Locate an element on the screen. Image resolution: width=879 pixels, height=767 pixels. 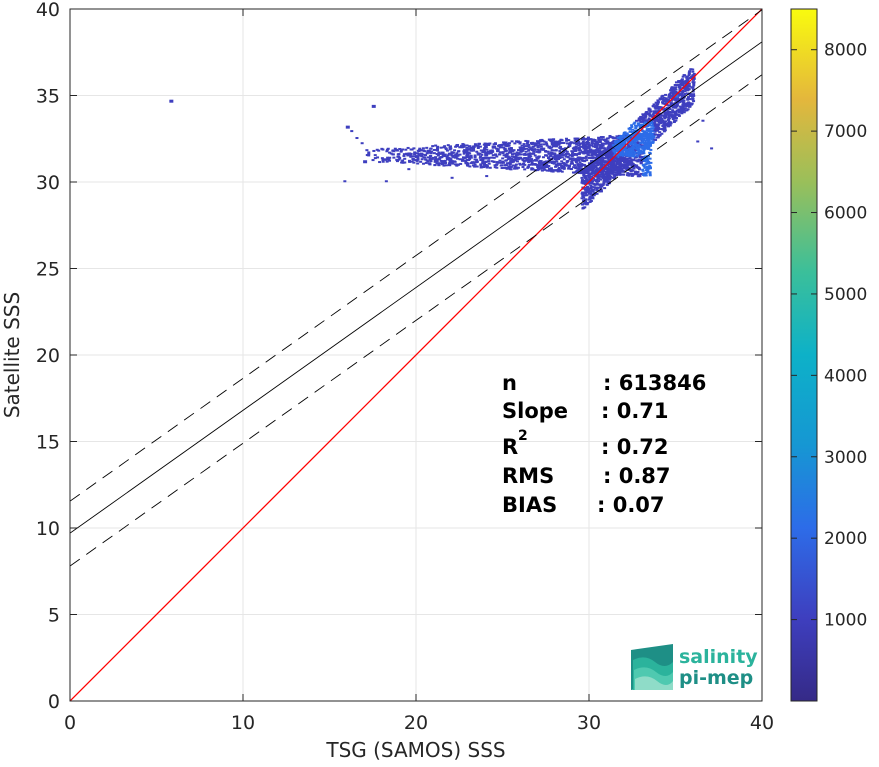
stat-n-label: n is located at coordinates (509, 383).